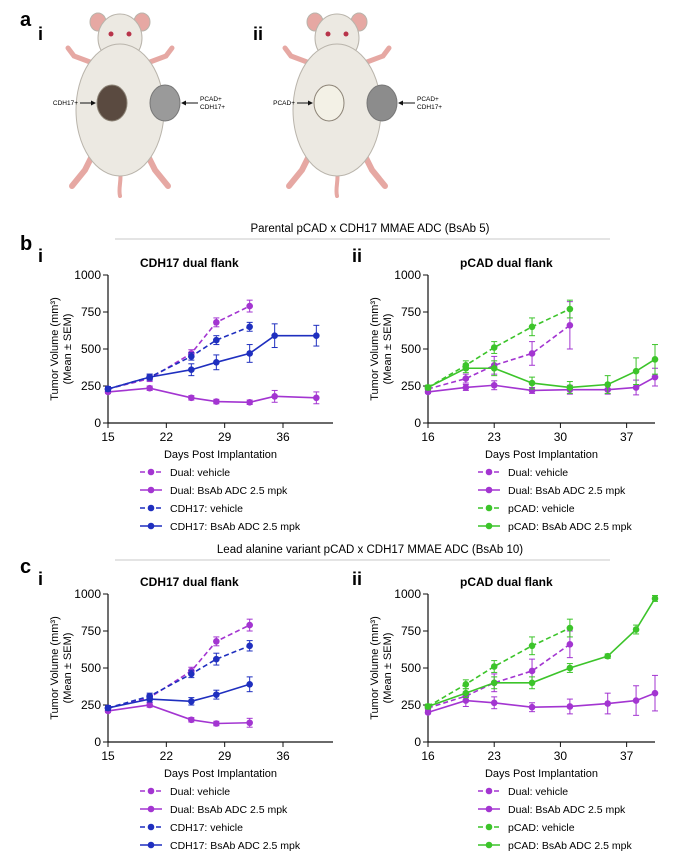  I want to click on panel-b-letter: b, so click(26, 244).